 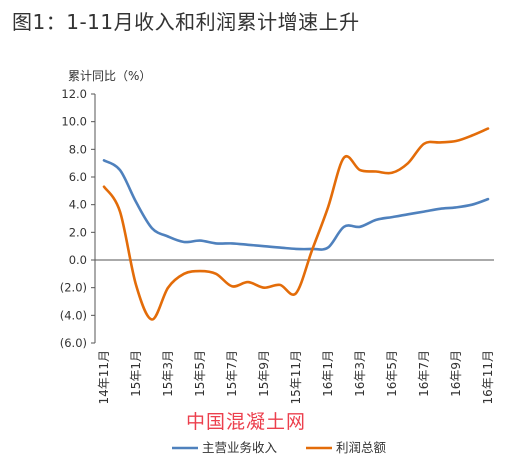 I want to click on legend-label-profit: 利润总额, so click(x=361, y=447).